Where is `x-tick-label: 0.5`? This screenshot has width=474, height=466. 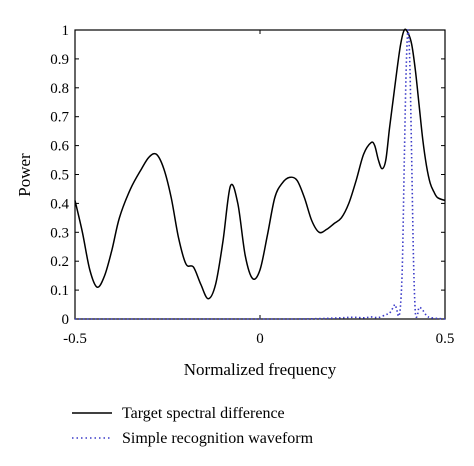
x-tick-label: 0.5 is located at coordinates (445, 339).